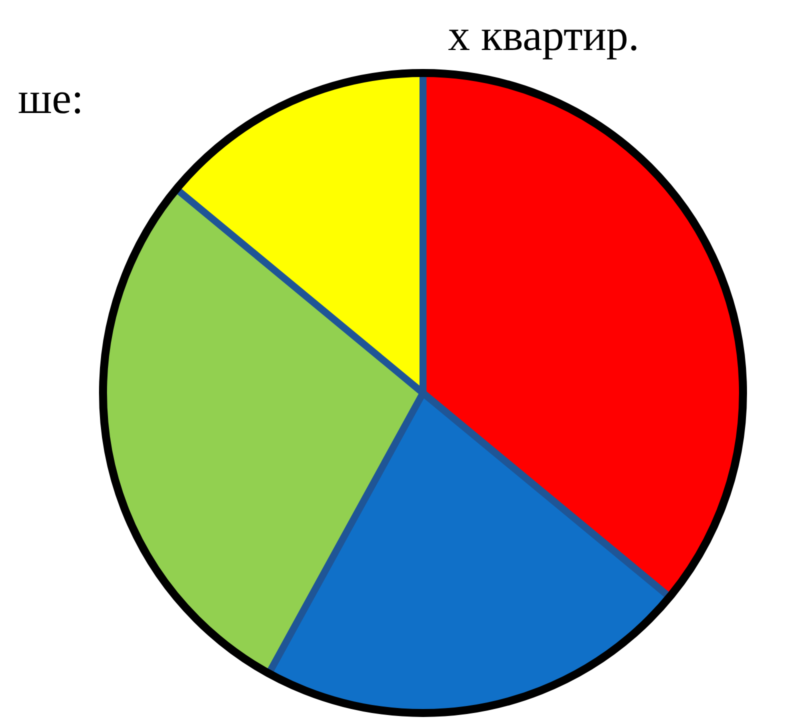 The image size is (810, 721). I want to click on text: х квартир., so click(544, 35).